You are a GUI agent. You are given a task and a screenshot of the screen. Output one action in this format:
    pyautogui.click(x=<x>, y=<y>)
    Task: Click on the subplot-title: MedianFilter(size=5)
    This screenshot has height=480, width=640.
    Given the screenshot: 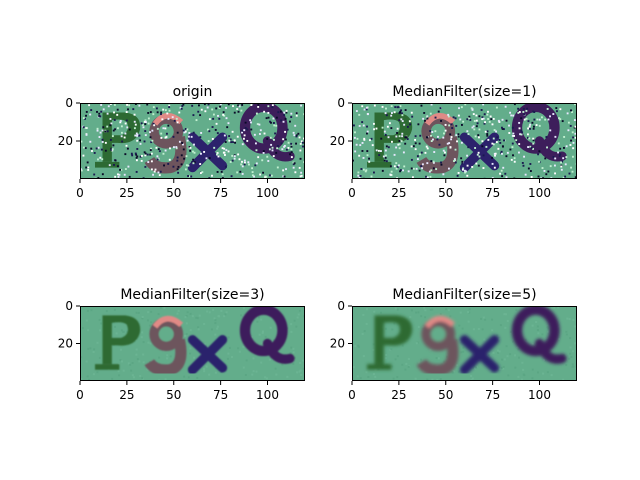 What is the action you would take?
    pyautogui.click(x=464, y=295)
    